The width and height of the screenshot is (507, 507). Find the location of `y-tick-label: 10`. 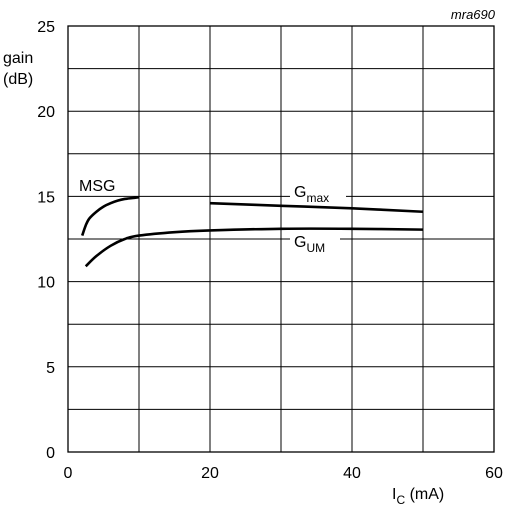

y-tick-label: 10 is located at coordinates (46, 283).